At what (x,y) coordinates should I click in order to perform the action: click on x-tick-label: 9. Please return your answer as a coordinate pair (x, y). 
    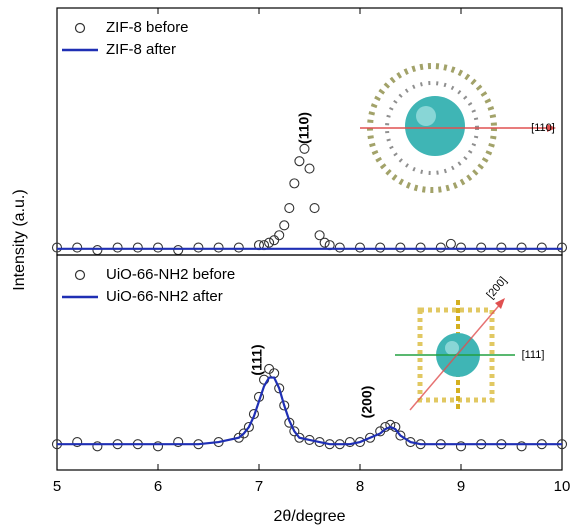
    Looking at the image, I should click on (461, 486).